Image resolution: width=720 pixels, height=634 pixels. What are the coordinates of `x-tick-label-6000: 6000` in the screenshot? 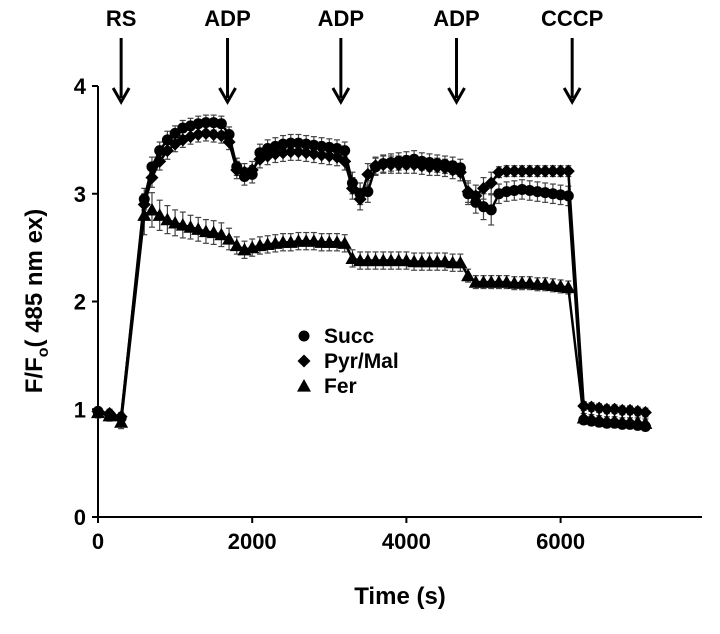 It's located at (560, 541).